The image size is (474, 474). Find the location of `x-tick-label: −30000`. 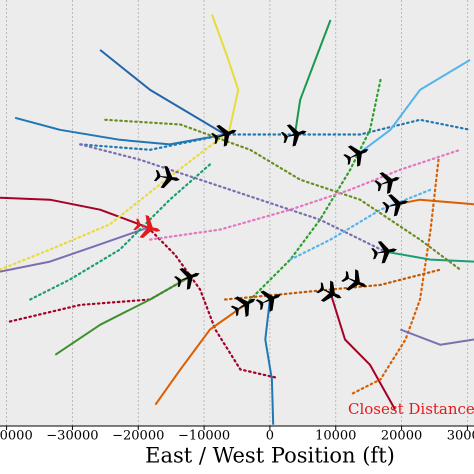

x-tick-label: −30000 is located at coordinates (72, 436).